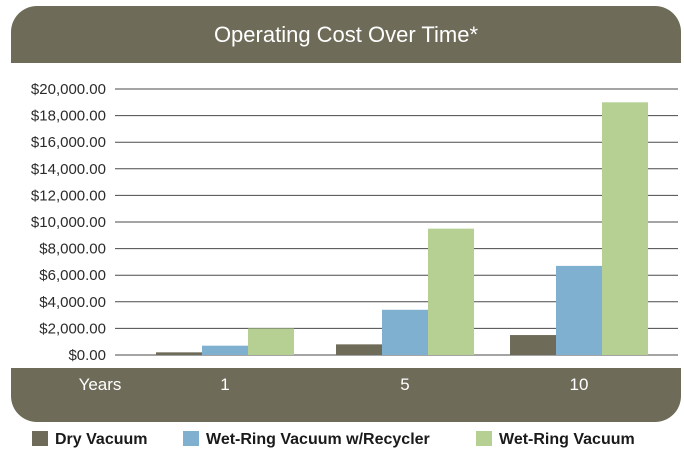  I want to click on x-category-label: 5, so click(404, 384).